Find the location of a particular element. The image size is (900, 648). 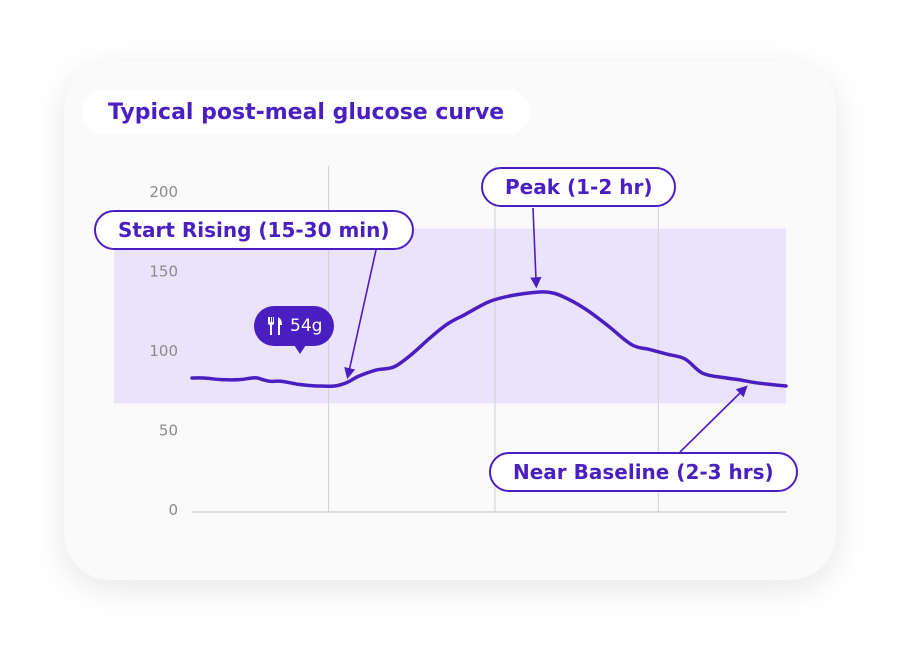

meal-marker-pointer is located at coordinates (300, 349).